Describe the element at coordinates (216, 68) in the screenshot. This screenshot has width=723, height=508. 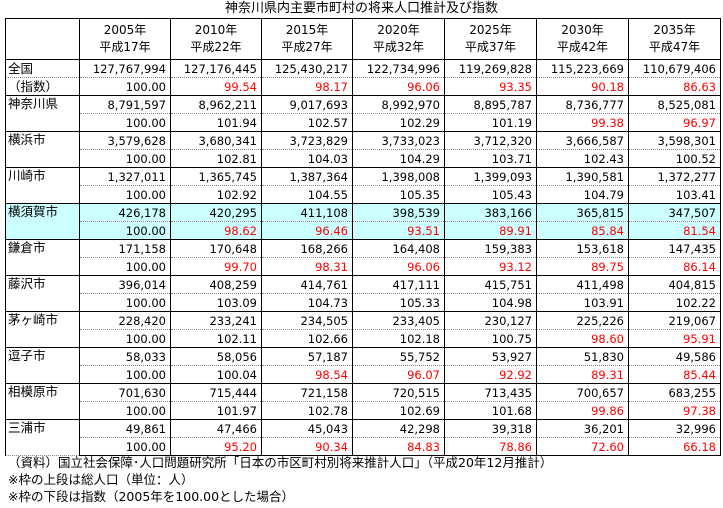
I see `population-cell: 127,176,445` at that location.